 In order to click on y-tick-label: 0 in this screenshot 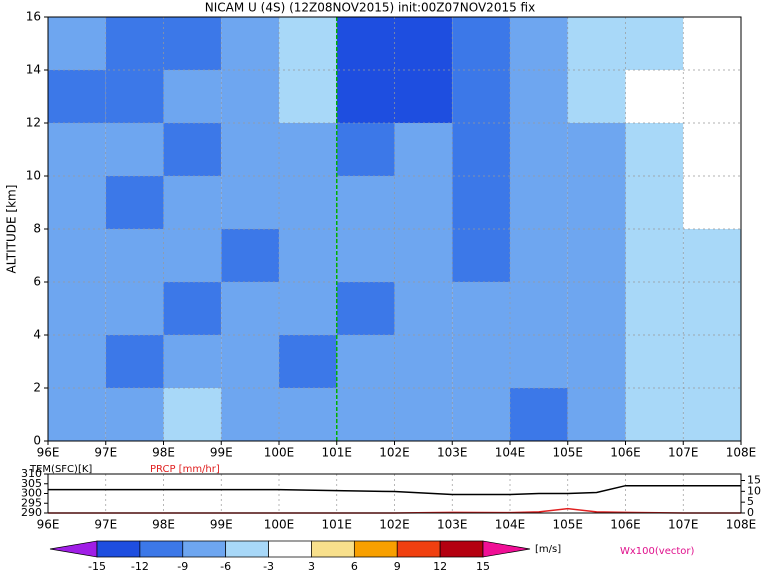, I will do `click(37, 441)`.